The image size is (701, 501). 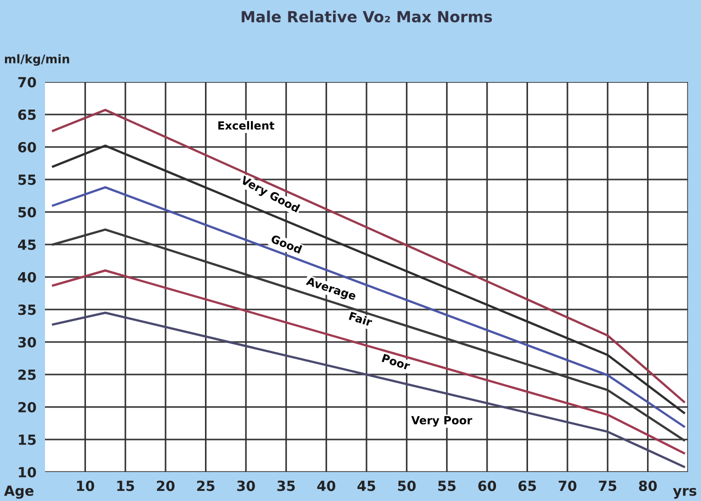 I want to click on x-tick-label: 10, so click(x=85, y=486).